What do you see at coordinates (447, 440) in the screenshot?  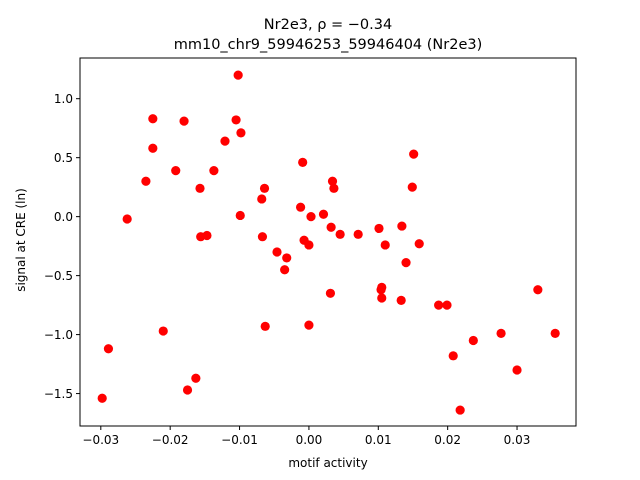 I see `x-tick-label: 0.02` at bounding box center [447, 440].